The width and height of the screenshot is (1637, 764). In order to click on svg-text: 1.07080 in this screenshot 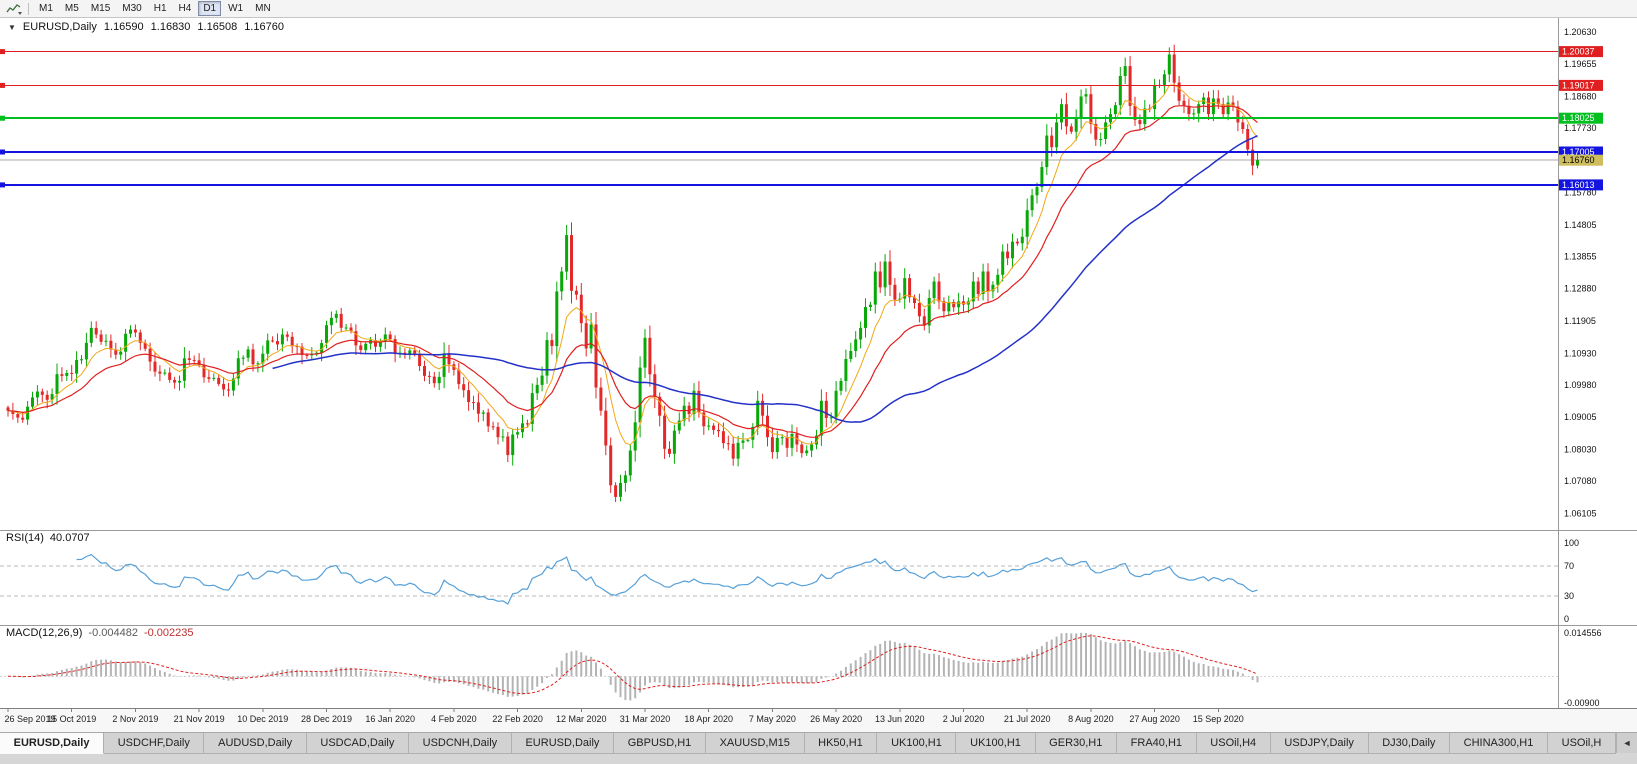, I will do `click(1580, 481)`.